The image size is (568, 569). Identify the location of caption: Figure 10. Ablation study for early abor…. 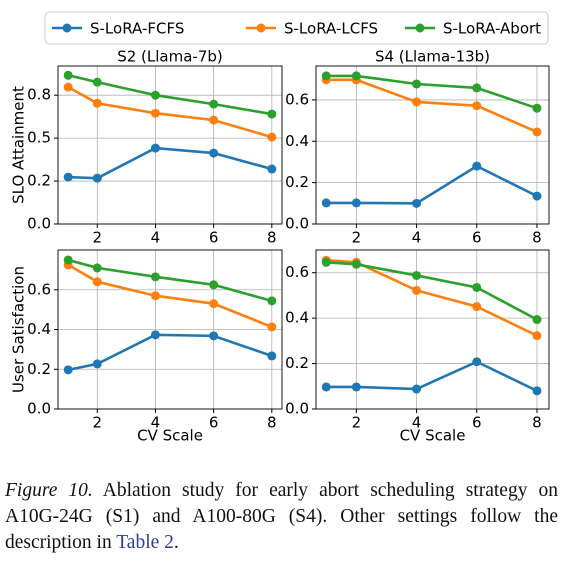
(281, 517).